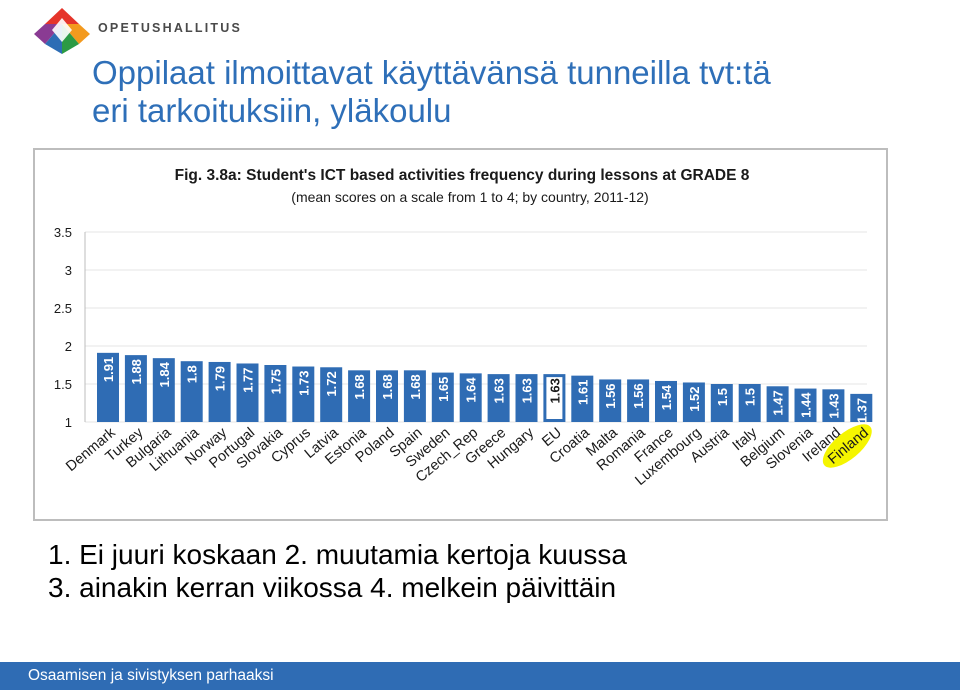  What do you see at coordinates (847, 446) in the screenshot?
I see `finland-highlight` at bounding box center [847, 446].